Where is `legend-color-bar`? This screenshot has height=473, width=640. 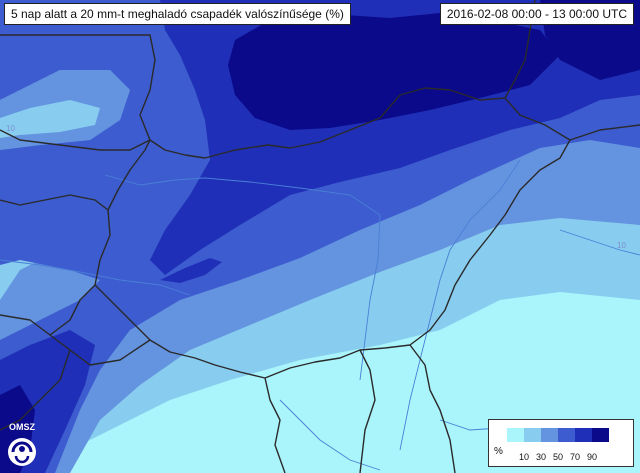 legend-color-bar is located at coordinates (558, 435).